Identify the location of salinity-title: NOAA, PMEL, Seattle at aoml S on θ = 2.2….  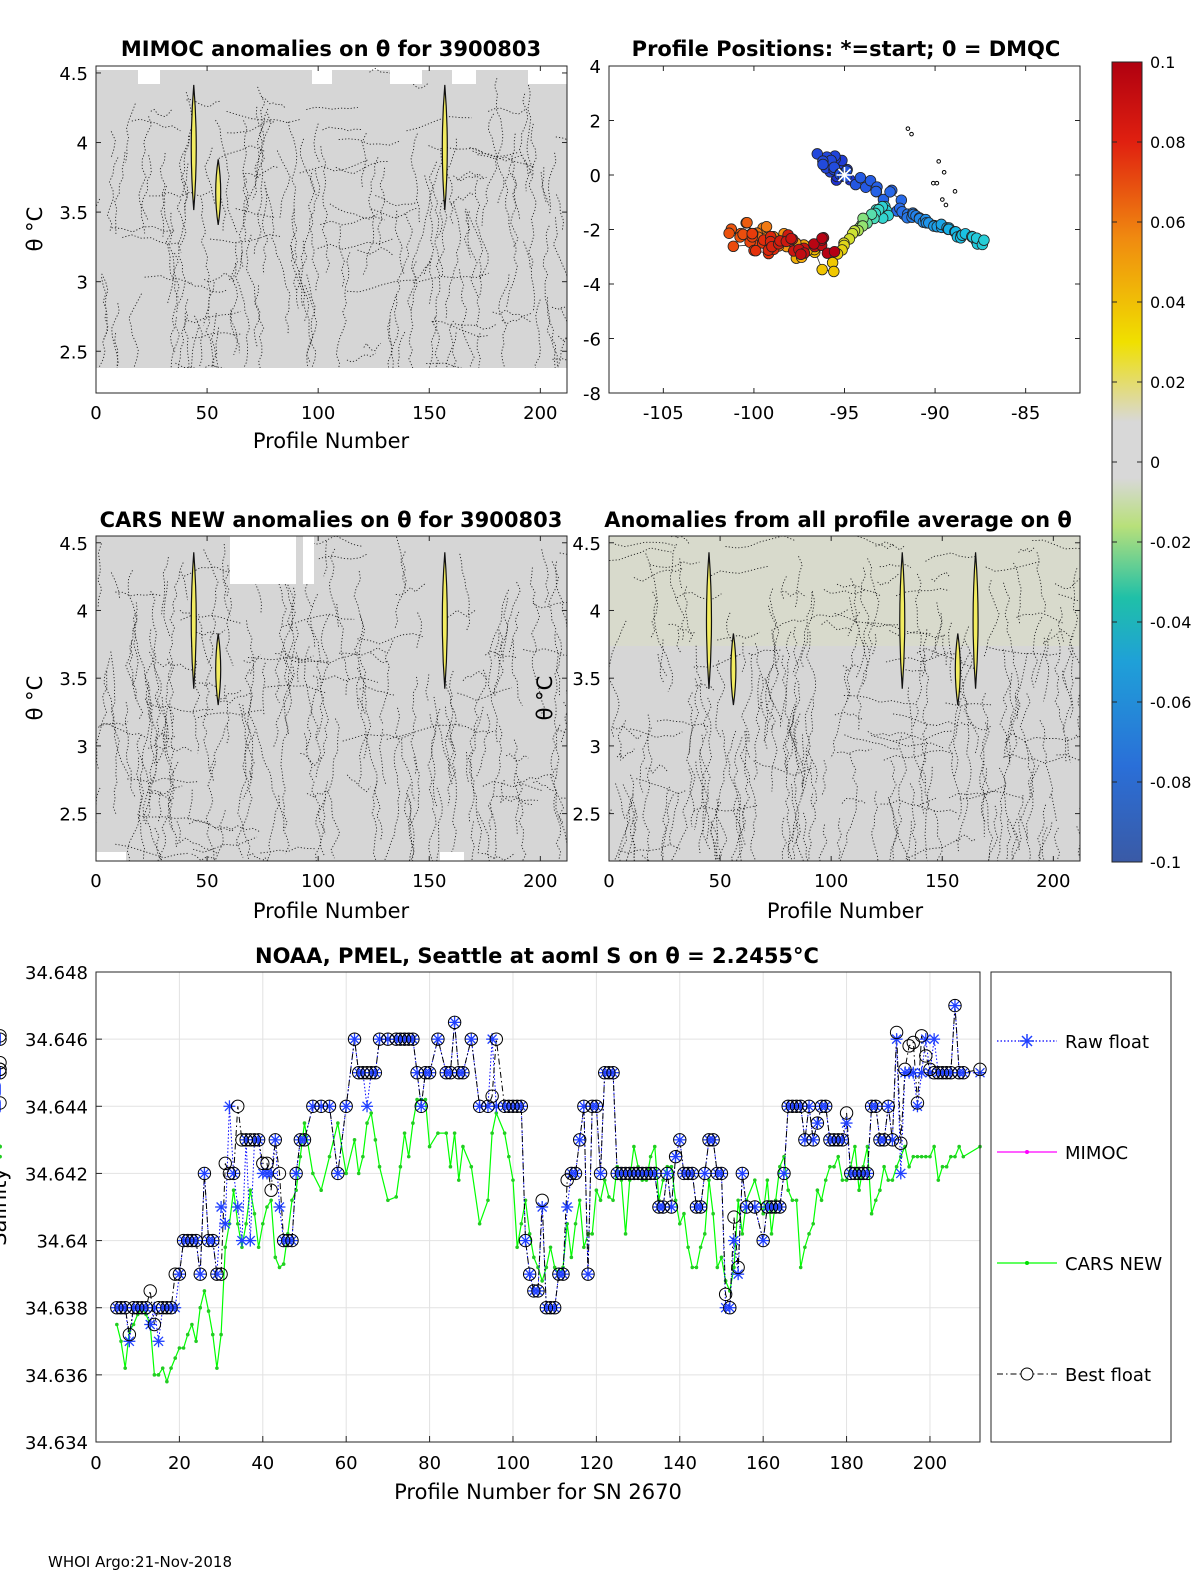
(537, 956).